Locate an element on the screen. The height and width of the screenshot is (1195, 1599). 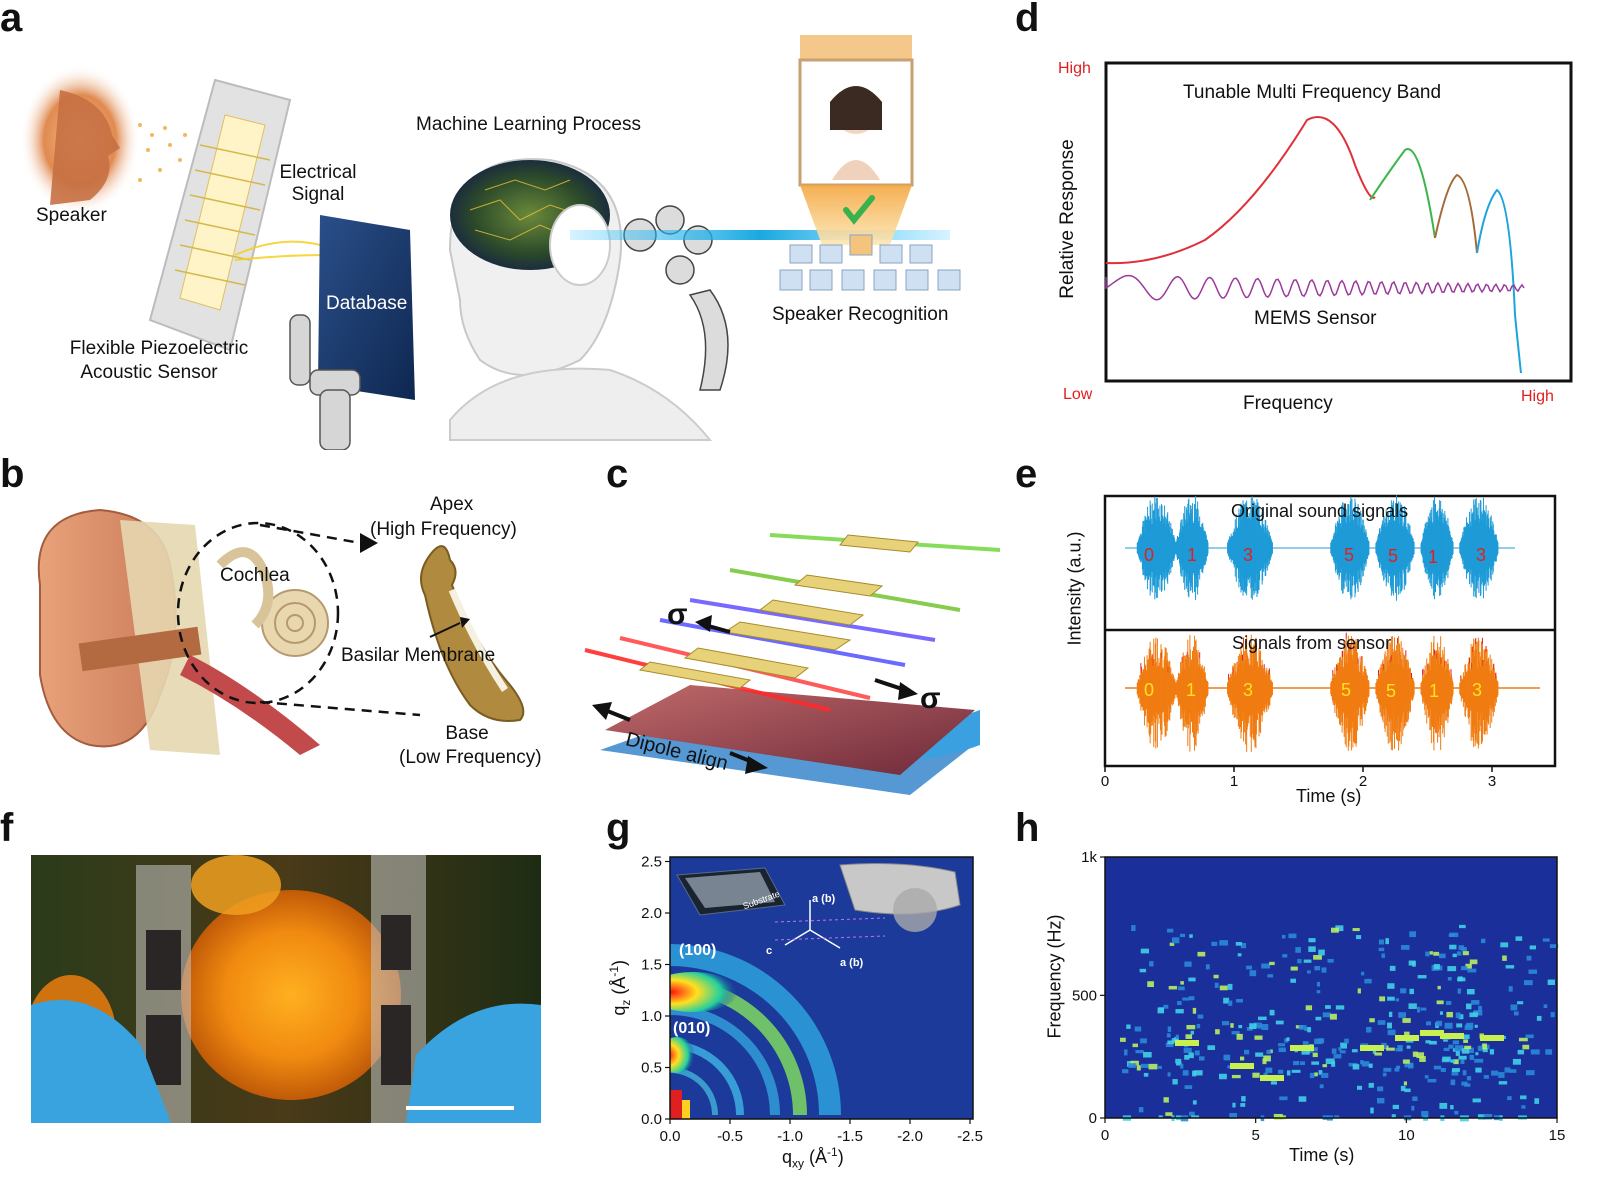
svg-text: 1k is located at coordinates (1089, 857).